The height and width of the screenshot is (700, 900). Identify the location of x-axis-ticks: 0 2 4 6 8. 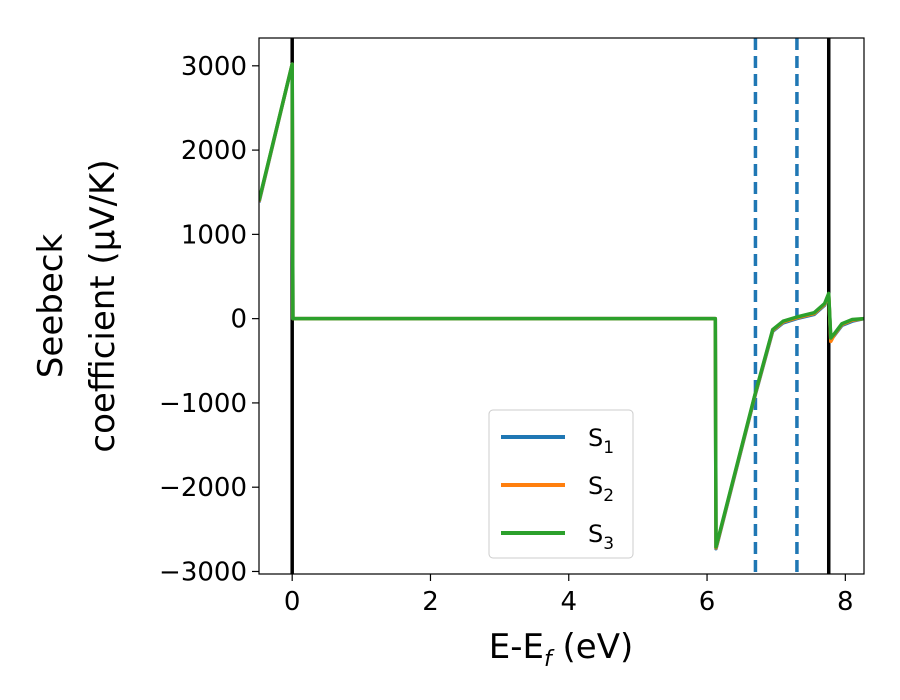
(569, 595).